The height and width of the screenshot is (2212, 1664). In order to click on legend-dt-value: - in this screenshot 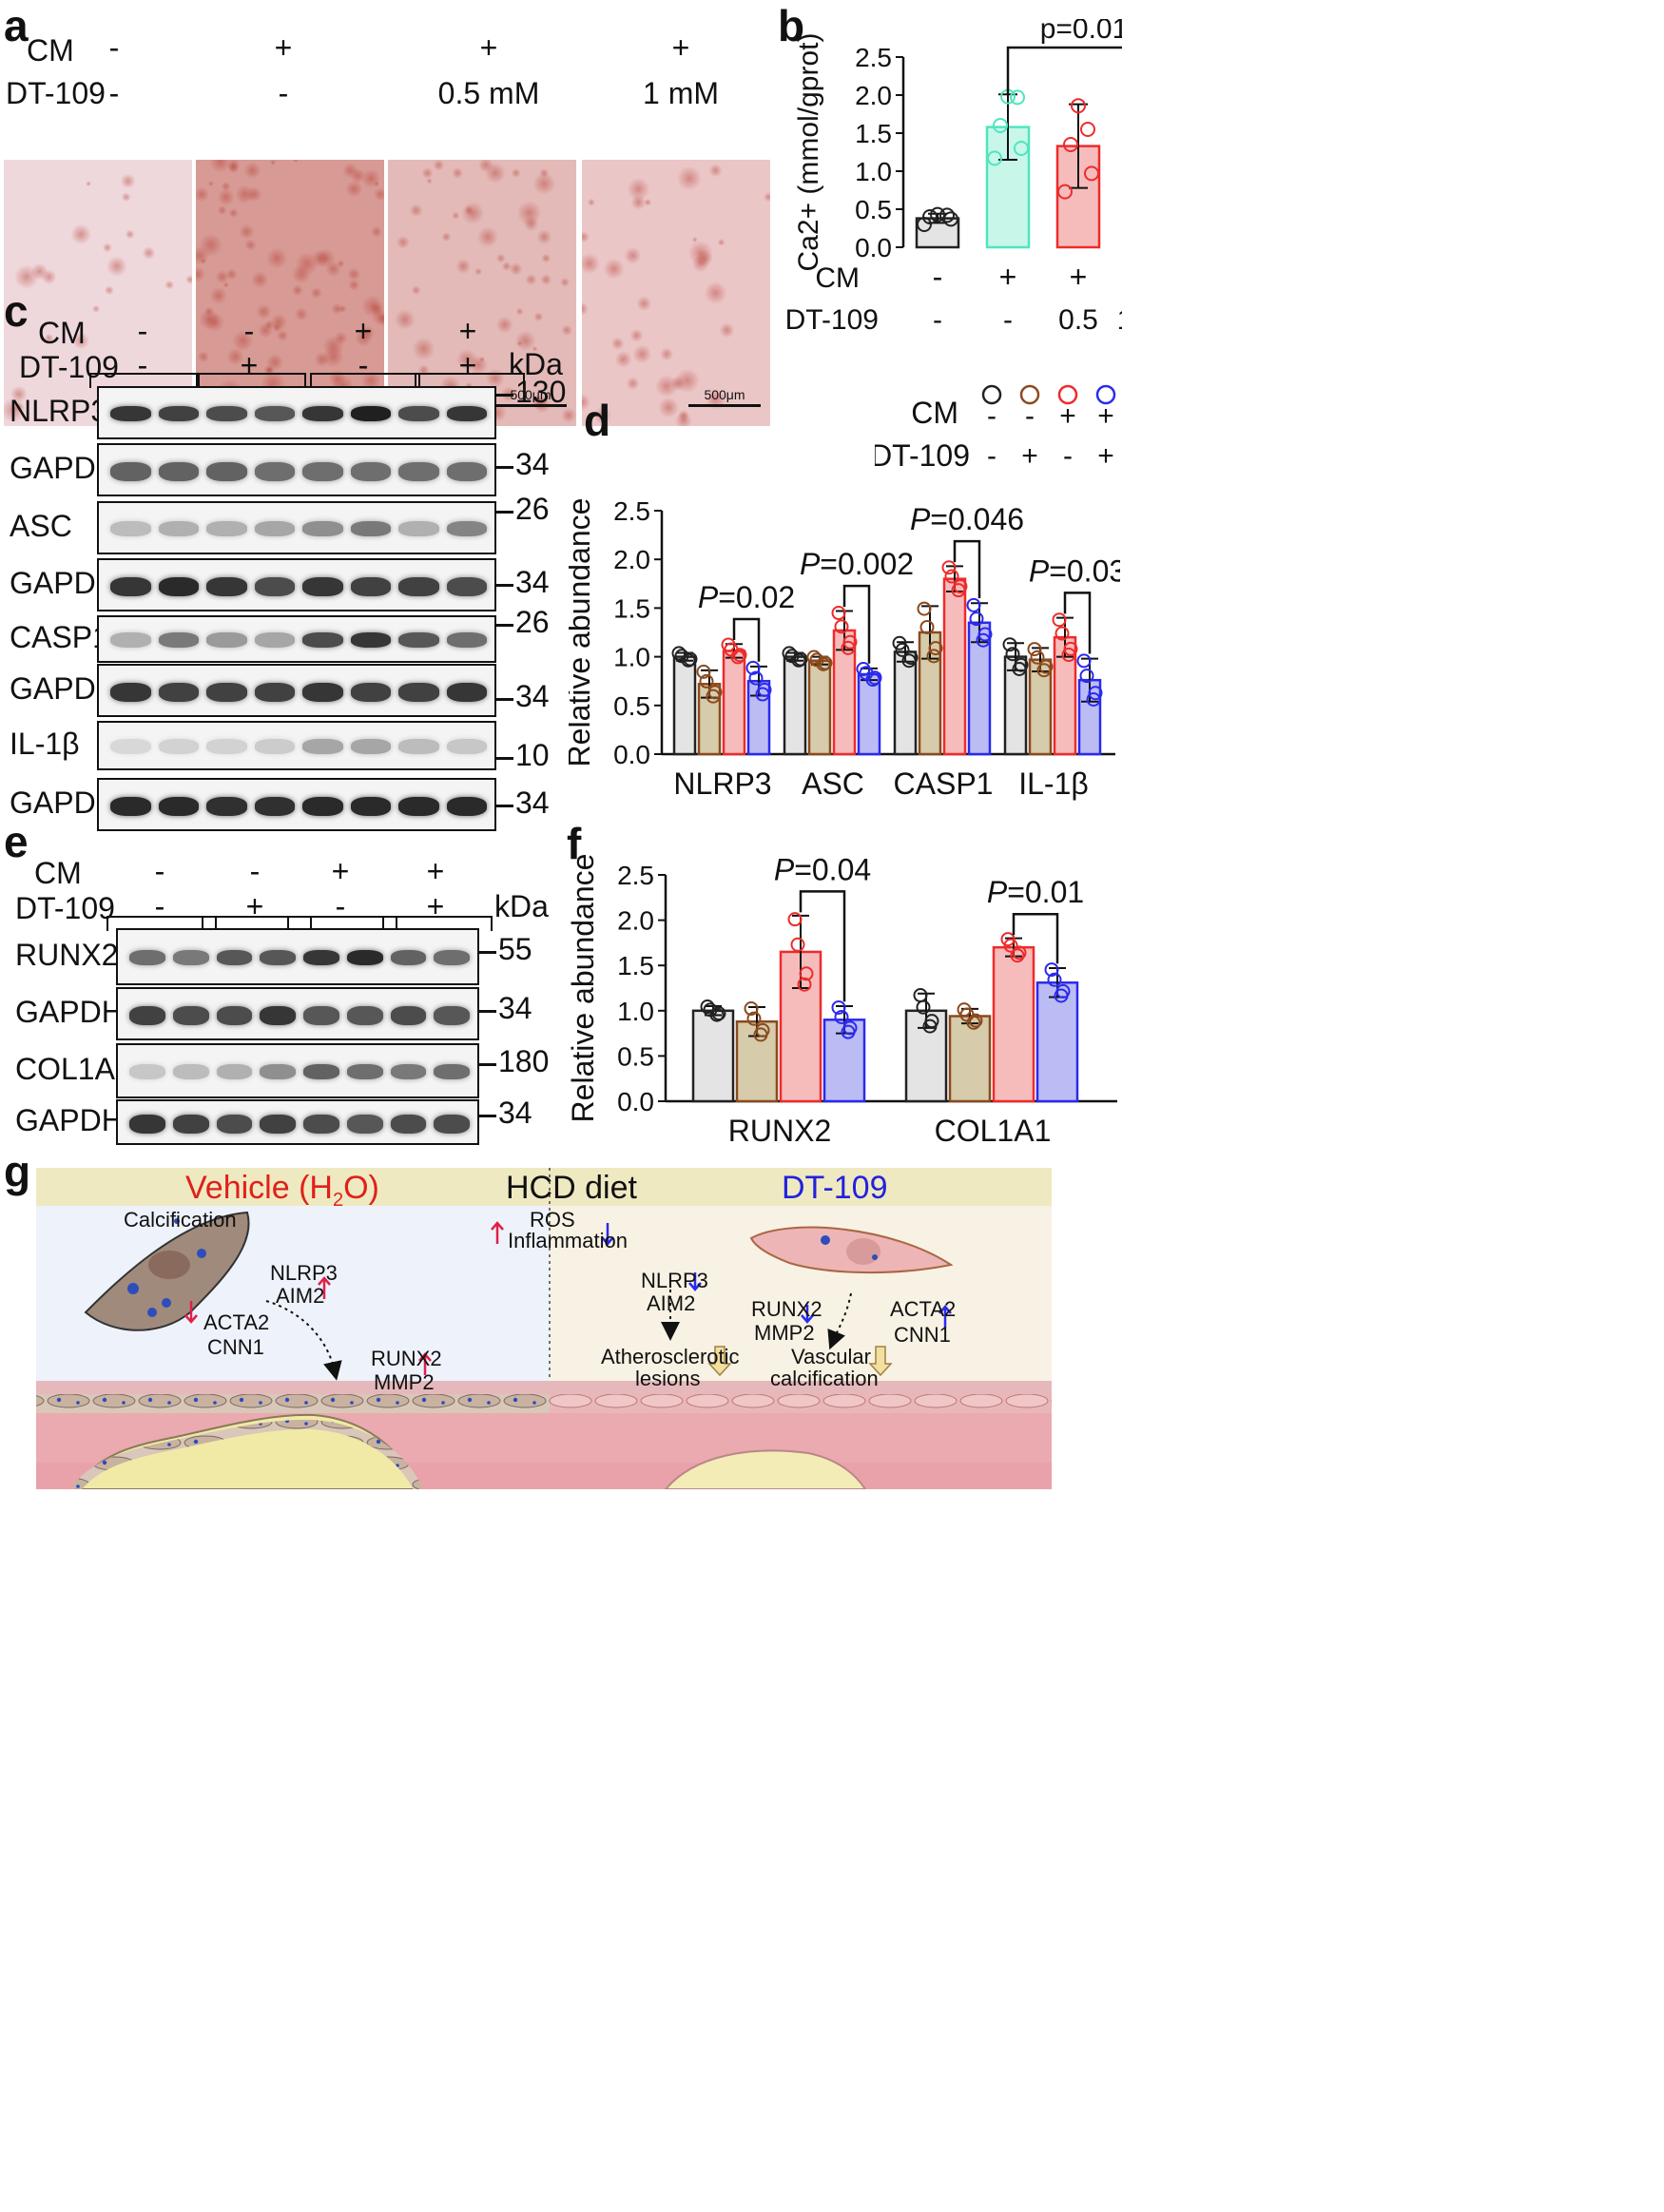, I will do `click(991, 456)`.